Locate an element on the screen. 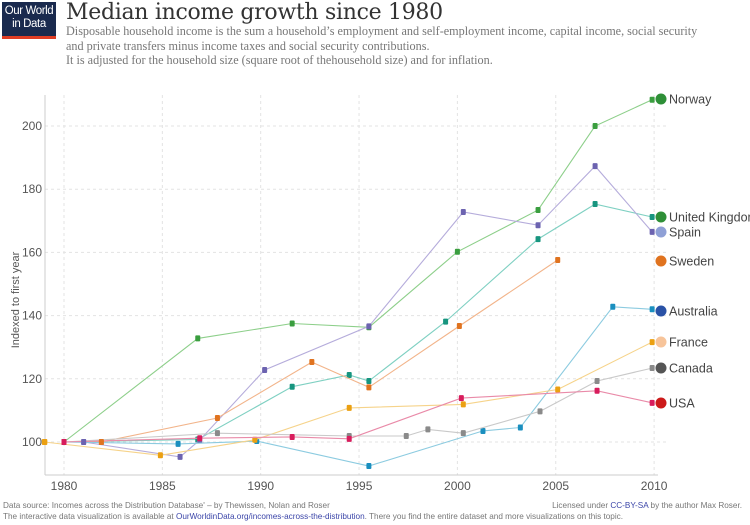 Image resolution: width=750 pixels, height=525 pixels. legend-label: Norway is located at coordinates (690, 100).